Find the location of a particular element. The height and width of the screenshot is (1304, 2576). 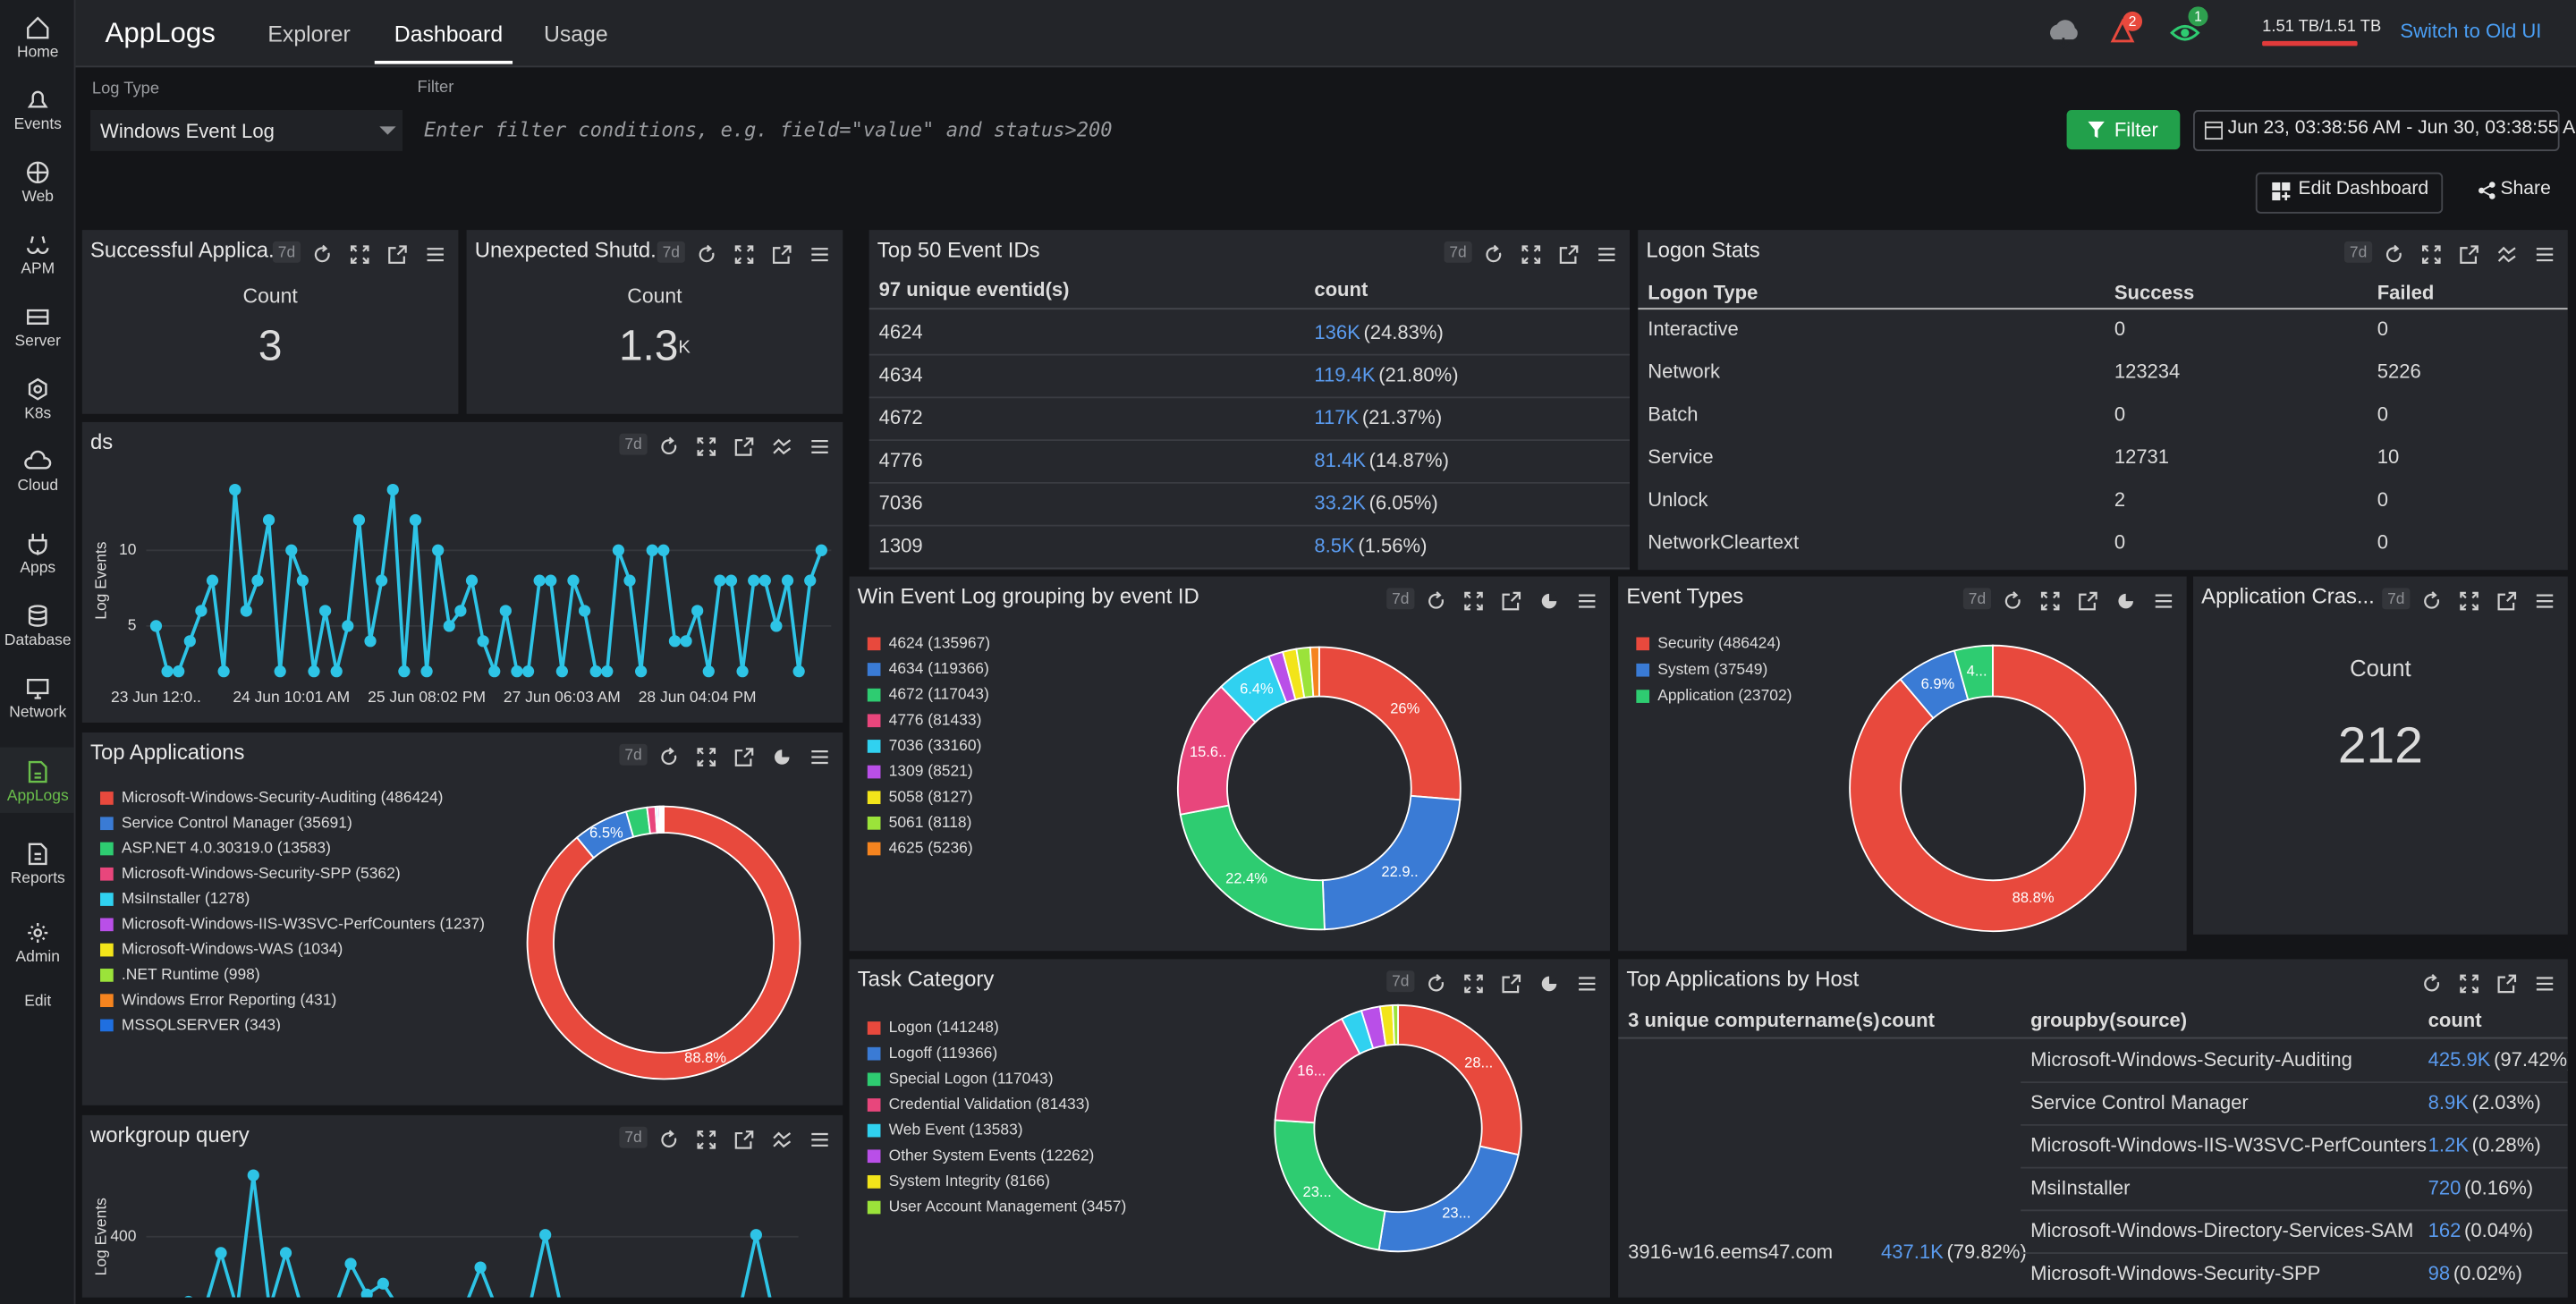

event-id: 4776 is located at coordinates (901, 460).